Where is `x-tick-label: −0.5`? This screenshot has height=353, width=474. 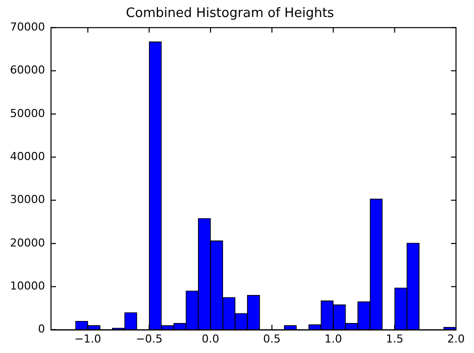 x-tick-label: −0.5 is located at coordinates (149, 339).